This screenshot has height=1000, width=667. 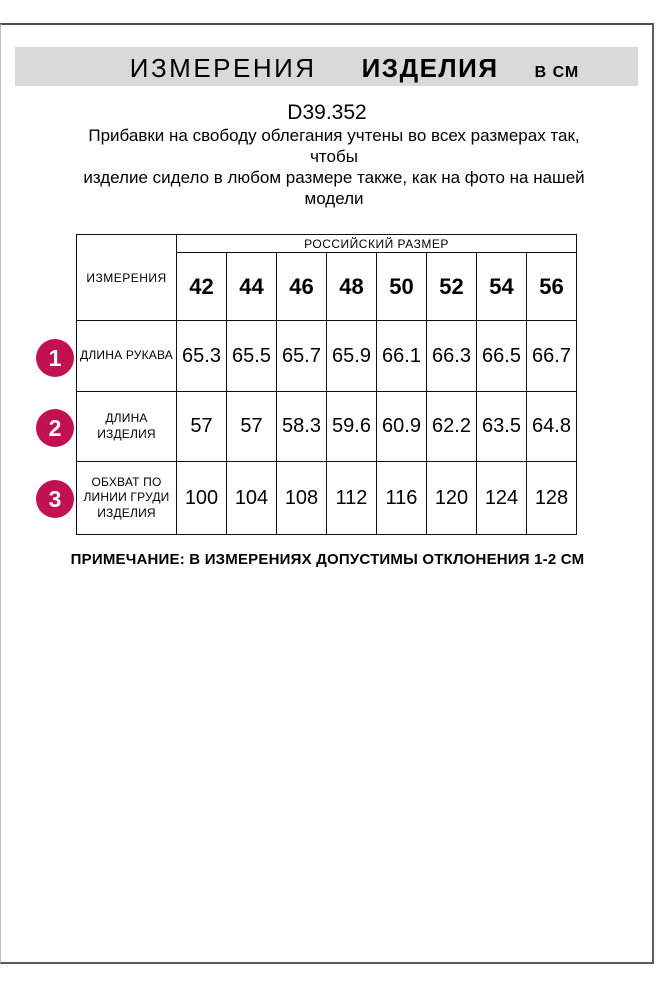 I want to click on row-number-badge: 3, so click(x=55, y=499).